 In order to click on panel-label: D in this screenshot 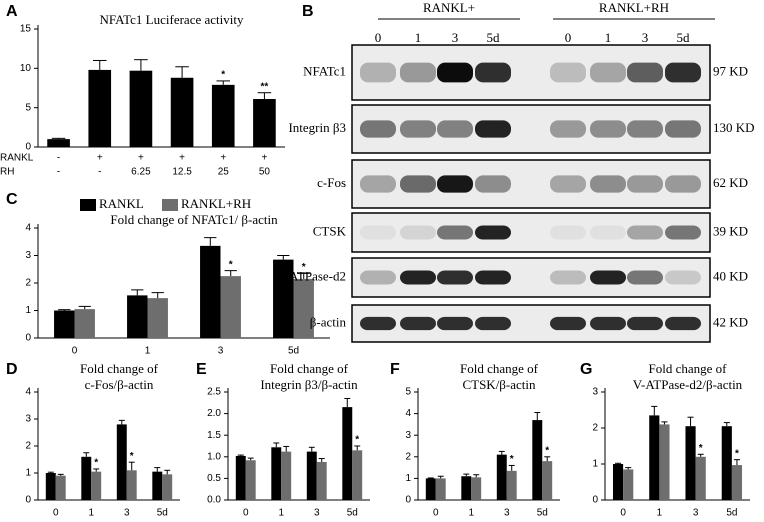, I will do `click(12, 369)`.